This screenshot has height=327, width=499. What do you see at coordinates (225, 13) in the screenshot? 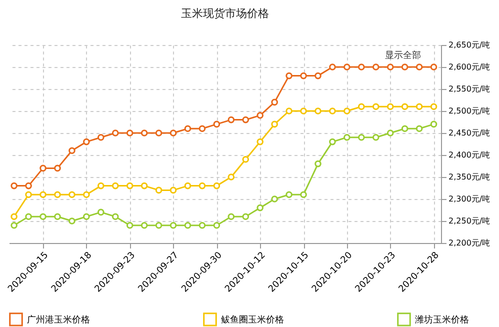
I see `chart-title: 玉米现货市场价格` at bounding box center [225, 13].